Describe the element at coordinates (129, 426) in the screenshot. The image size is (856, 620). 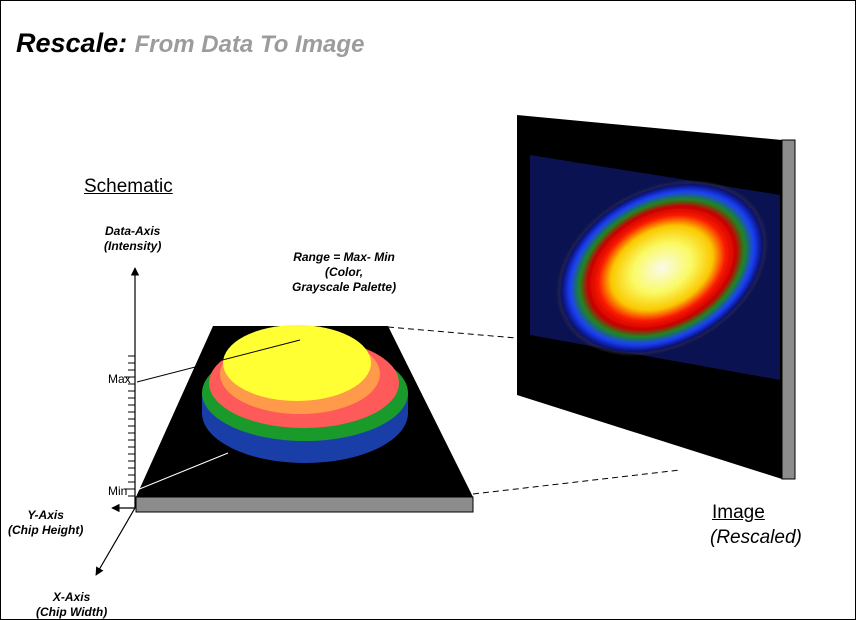
I see `axis-ticks` at that location.